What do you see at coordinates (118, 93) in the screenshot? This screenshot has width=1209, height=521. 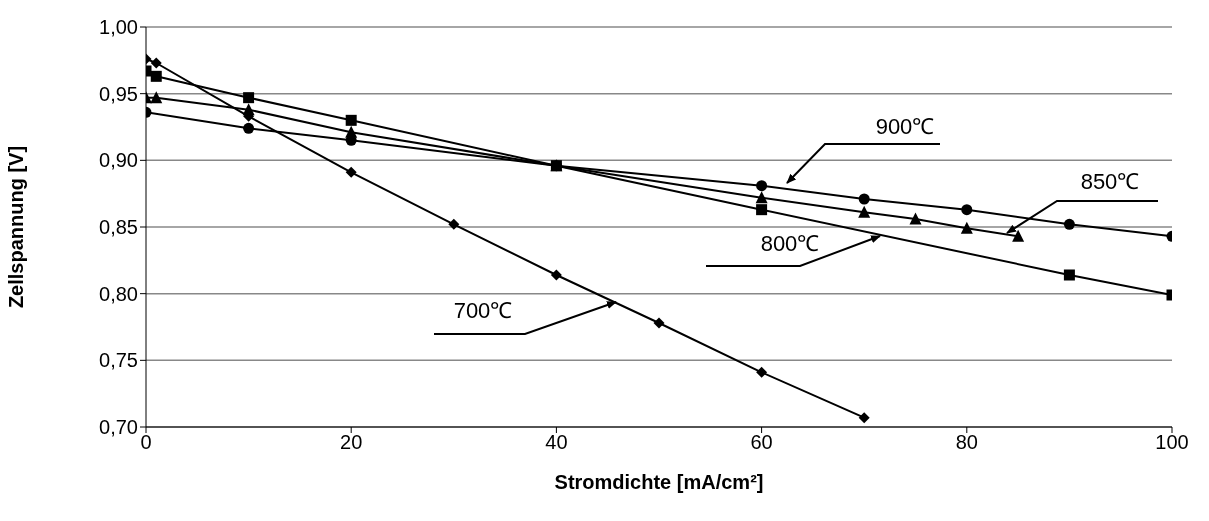 I see `y-tick-label: 0,95` at bounding box center [118, 93].